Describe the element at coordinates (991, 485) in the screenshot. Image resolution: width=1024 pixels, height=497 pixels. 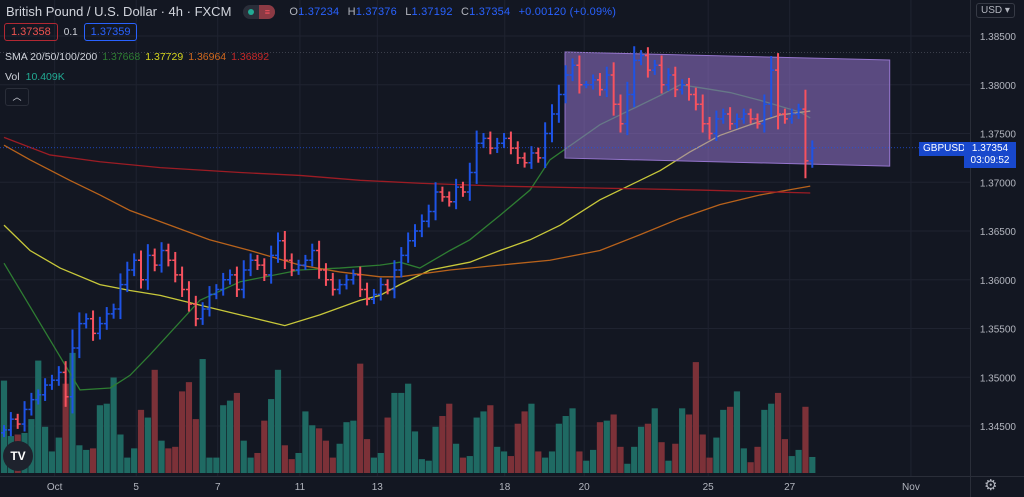
I see `gear-icon: ⚙` at that location.